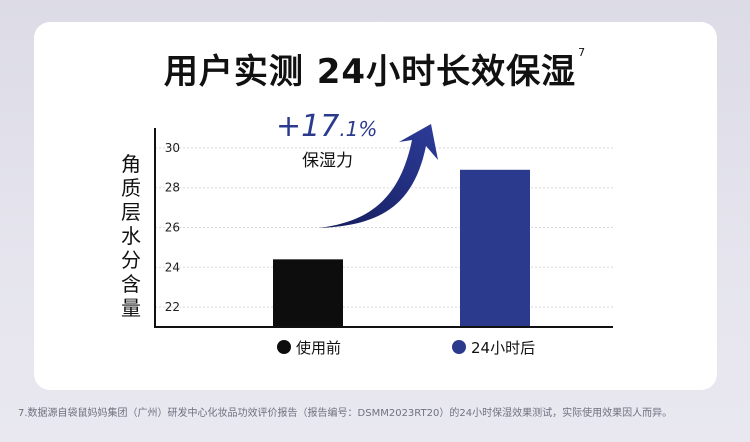 The image size is (750, 442). Describe the element at coordinates (327, 161) in the screenshot. I see `increase-label: 保湿力` at that location.